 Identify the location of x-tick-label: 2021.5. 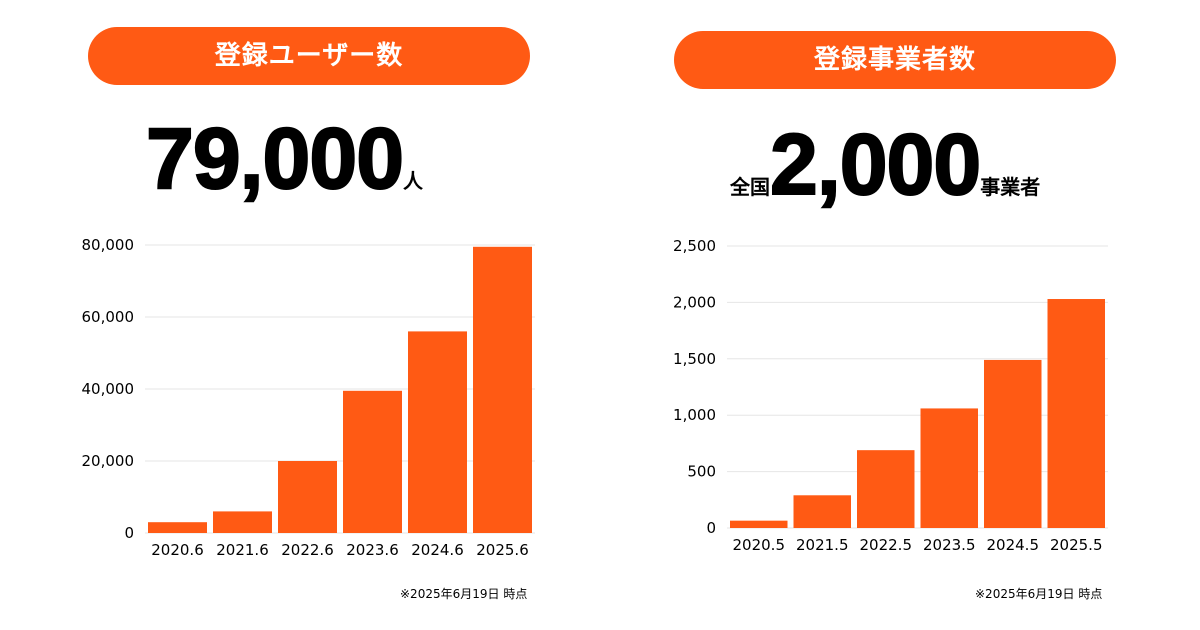
(822, 545).